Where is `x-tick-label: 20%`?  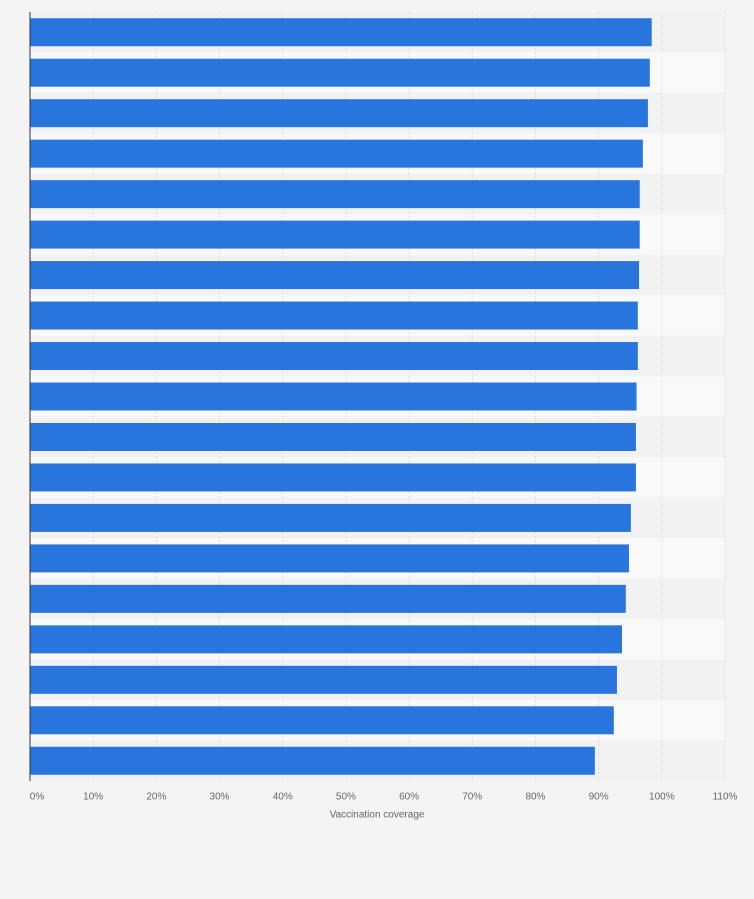
x-tick-label: 20% is located at coordinates (156, 797).